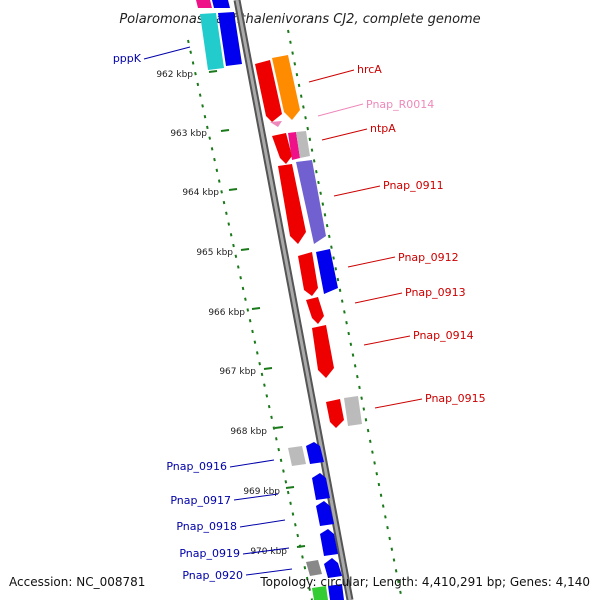 This screenshot has width=600, height=600. What do you see at coordinates (200, 500) in the screenshot?
I see `gene-label-0917: Pnap_0917` at bounding box center [200, 500].